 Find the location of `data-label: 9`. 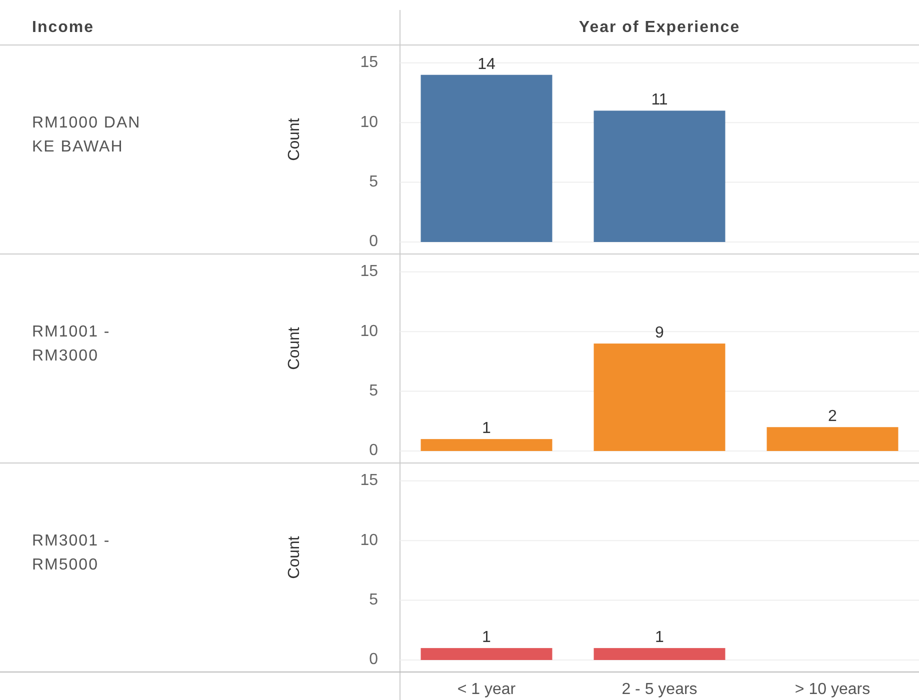

data-label: 9 is located at coordinates (659, 333).